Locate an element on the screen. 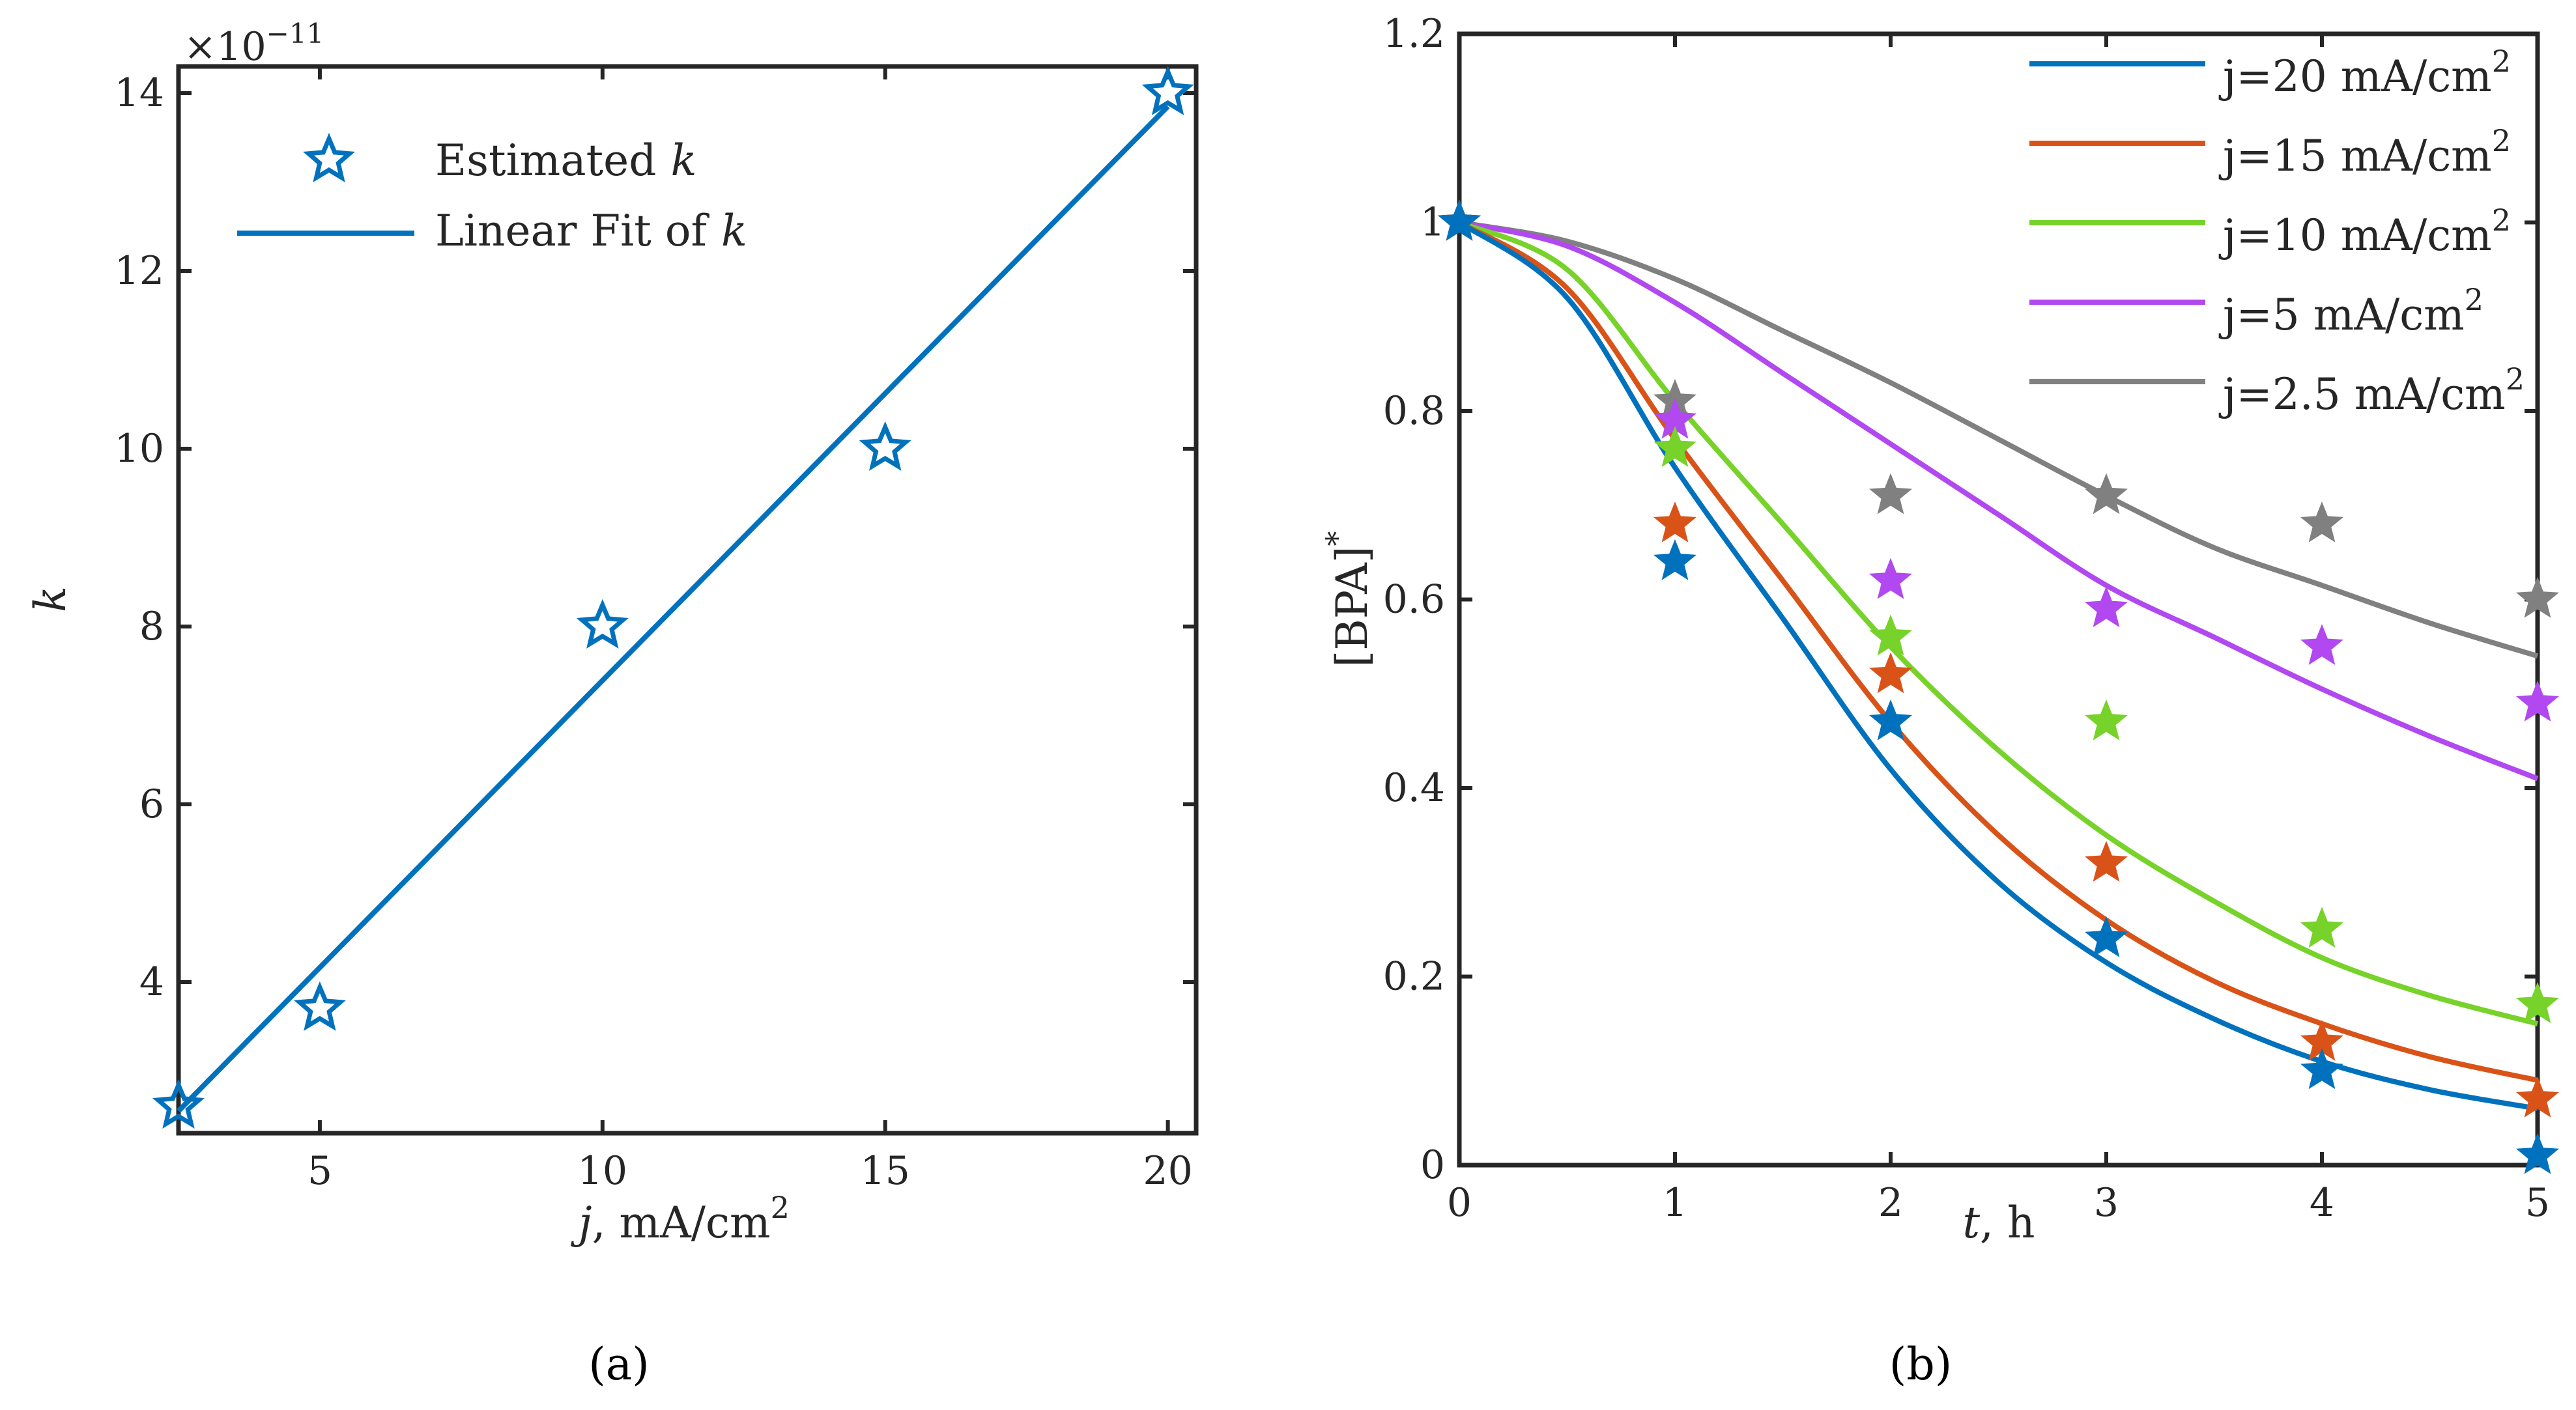  y-tick-label: 10 is located at coordinates (139, 449).